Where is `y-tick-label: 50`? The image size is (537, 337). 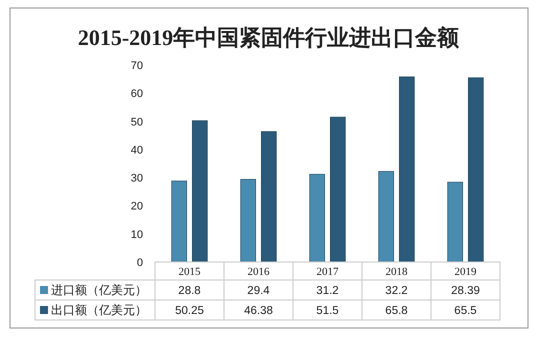 y-tick-label: 50 is located at coordinates (136, 122).